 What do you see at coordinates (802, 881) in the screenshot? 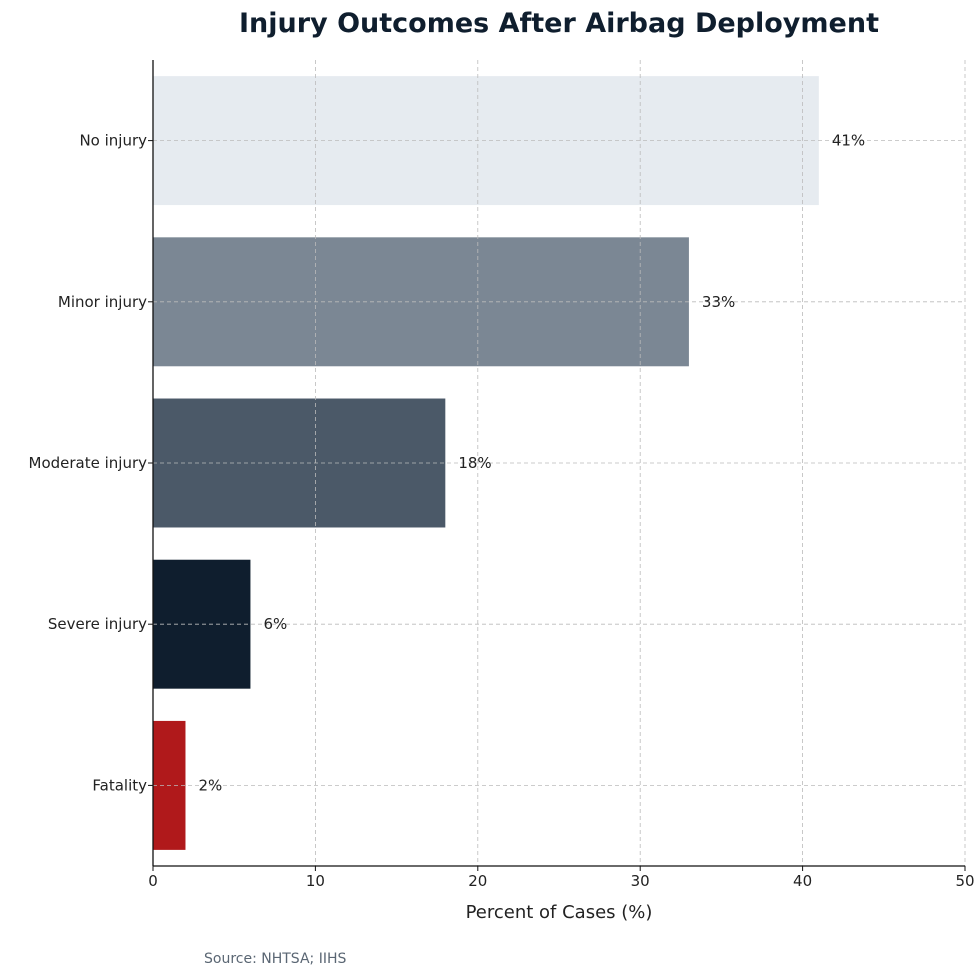
I see `x-tick-label: 40` at bounding box center [802, 881].